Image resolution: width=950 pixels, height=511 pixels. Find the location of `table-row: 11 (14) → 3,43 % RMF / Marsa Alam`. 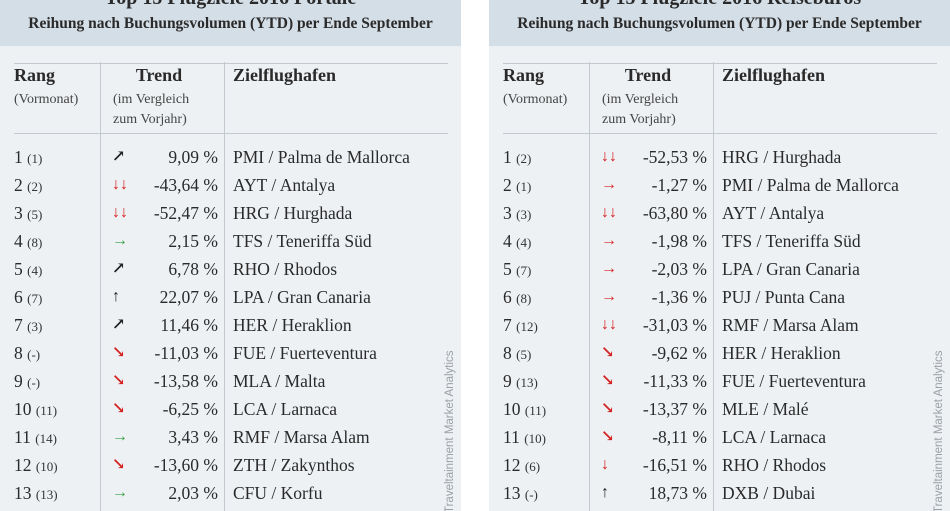

table-row: 11 (14) → 3,43 % RMF / Marsa Alam is located at coordinates (230, 437).